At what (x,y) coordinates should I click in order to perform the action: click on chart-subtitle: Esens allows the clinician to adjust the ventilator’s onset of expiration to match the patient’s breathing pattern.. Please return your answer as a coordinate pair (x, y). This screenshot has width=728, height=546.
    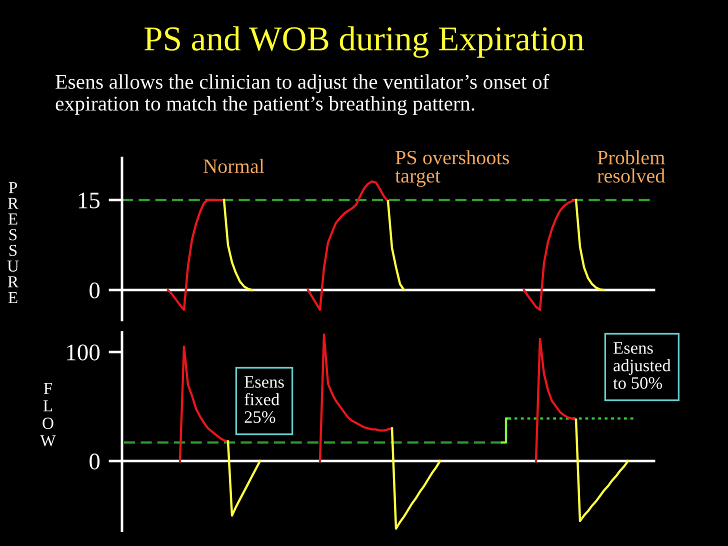
    Looking at the image, I should click on (303, 94).